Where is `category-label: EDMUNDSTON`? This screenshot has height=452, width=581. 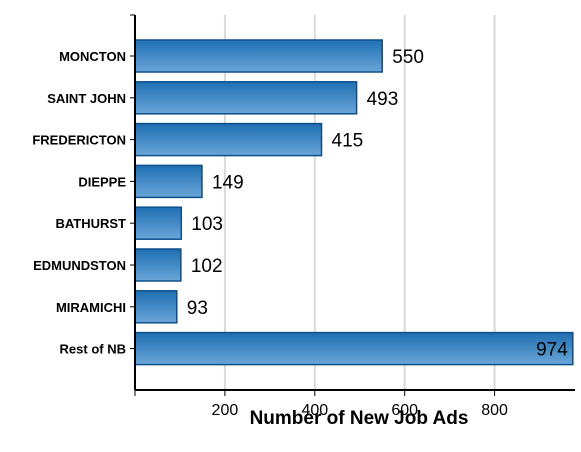 category-label: EDMUNDSTON is located at coordinates (79, 265).